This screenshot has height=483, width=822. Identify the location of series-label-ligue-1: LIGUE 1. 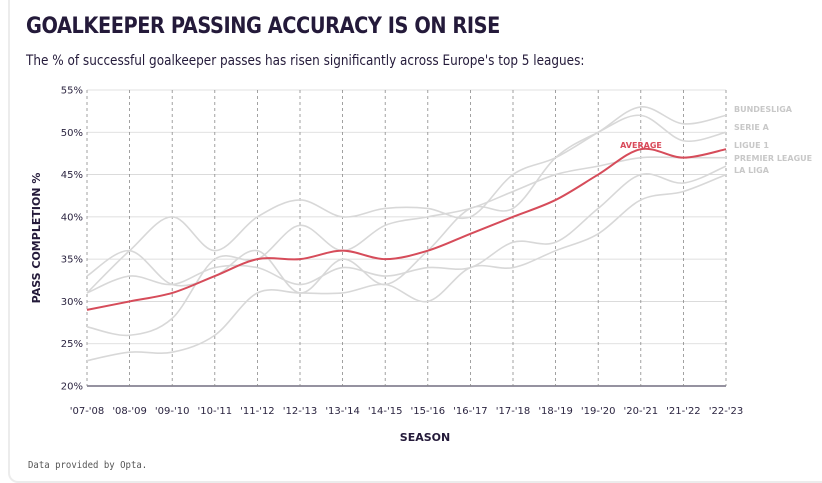
(751, 145).